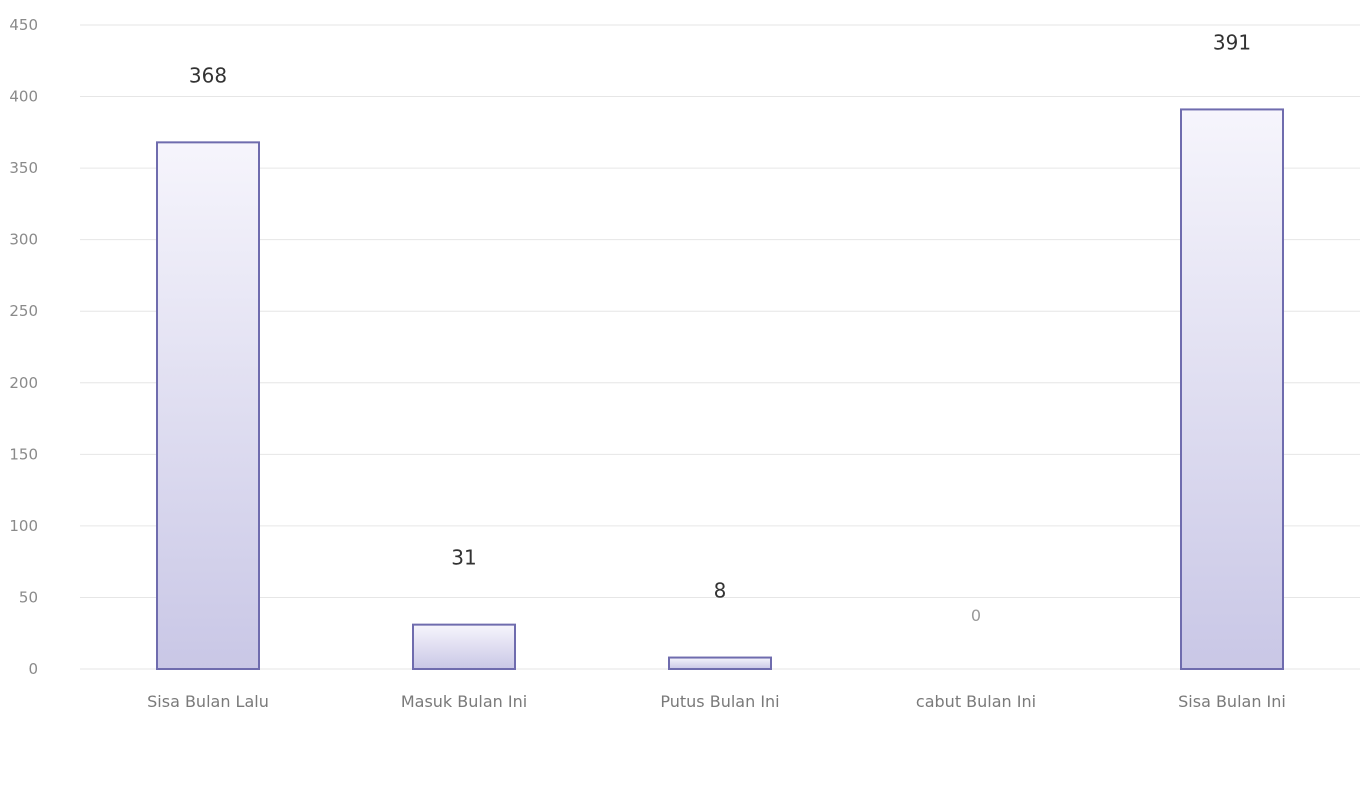 This screenshot has width=1368, height=796. I want to click on data-label-3: 0, so click(976, 615).